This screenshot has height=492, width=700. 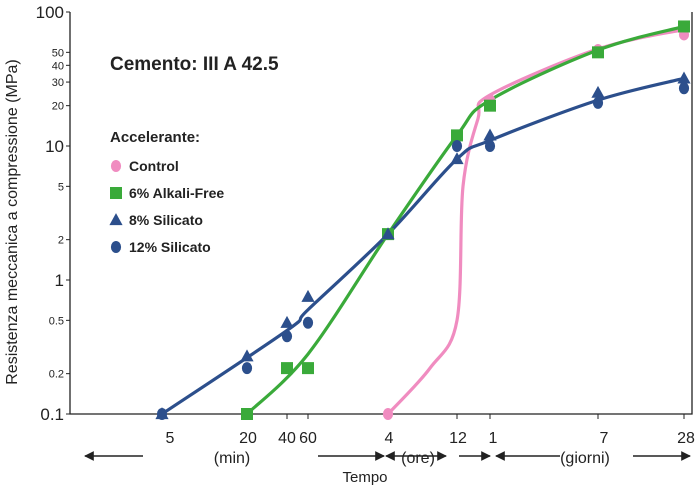 What do you see at coordinates (50, 12) in the screenshot?
I see `y-tick-label: 100` at bounding box center [50, 12].